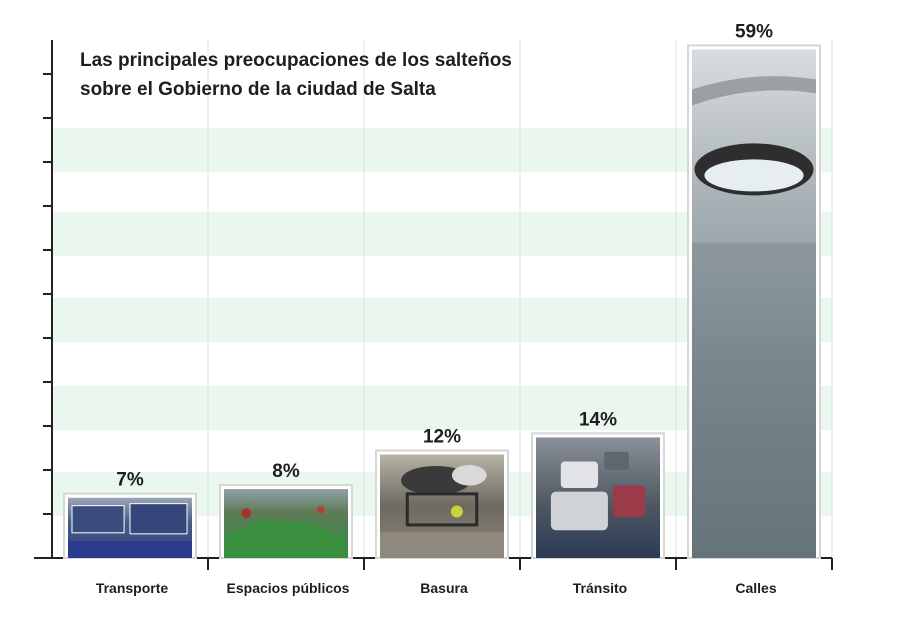  Describe the element at coordinates (258, 89) in the screenshot. I see `chart-title-line-2: sobre el Gobierno de la ciudad de Salta` at that location.